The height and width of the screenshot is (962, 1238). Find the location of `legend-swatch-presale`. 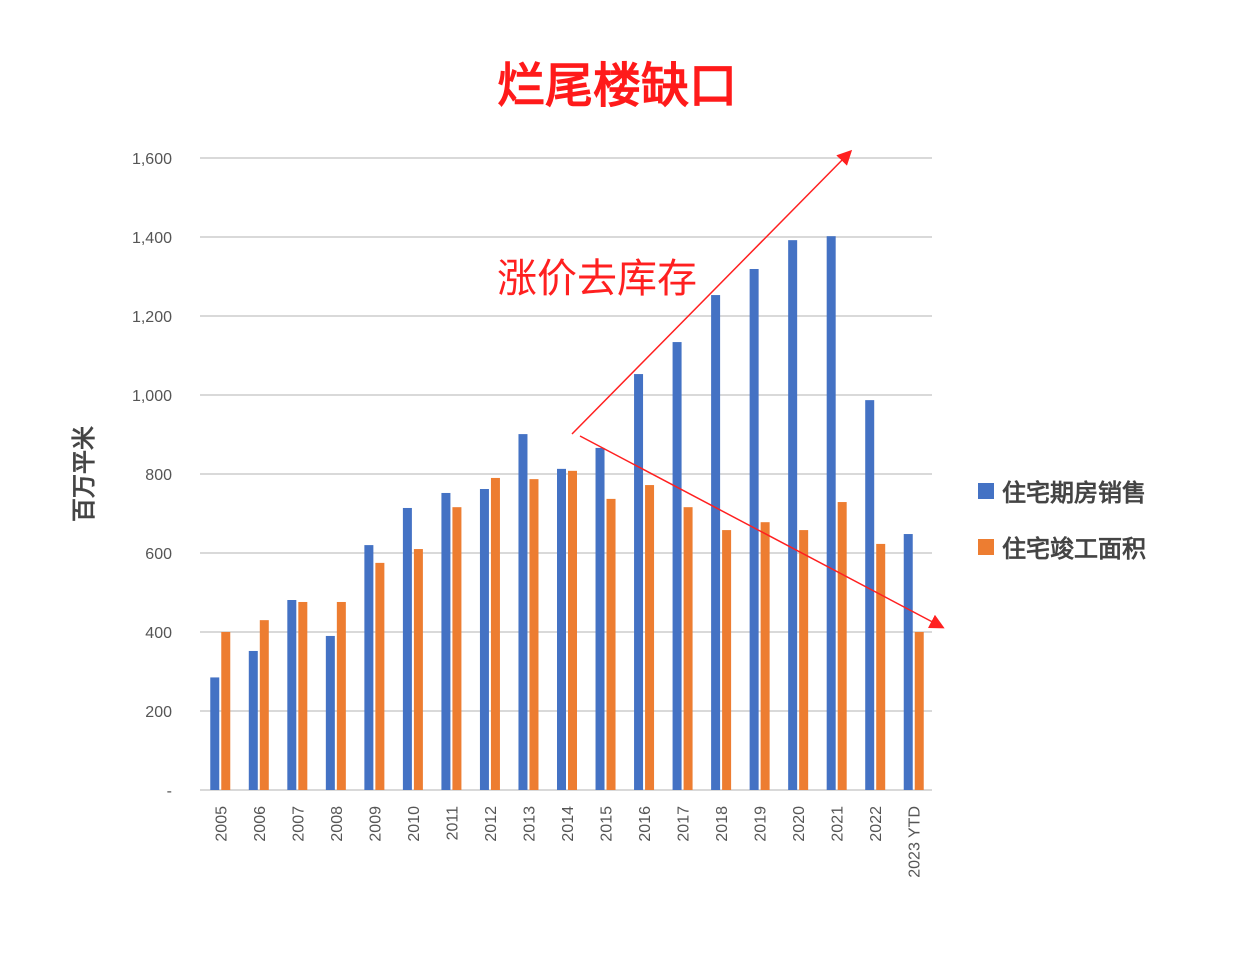

legend-swatch-presale is located at coordinates (986, 491).